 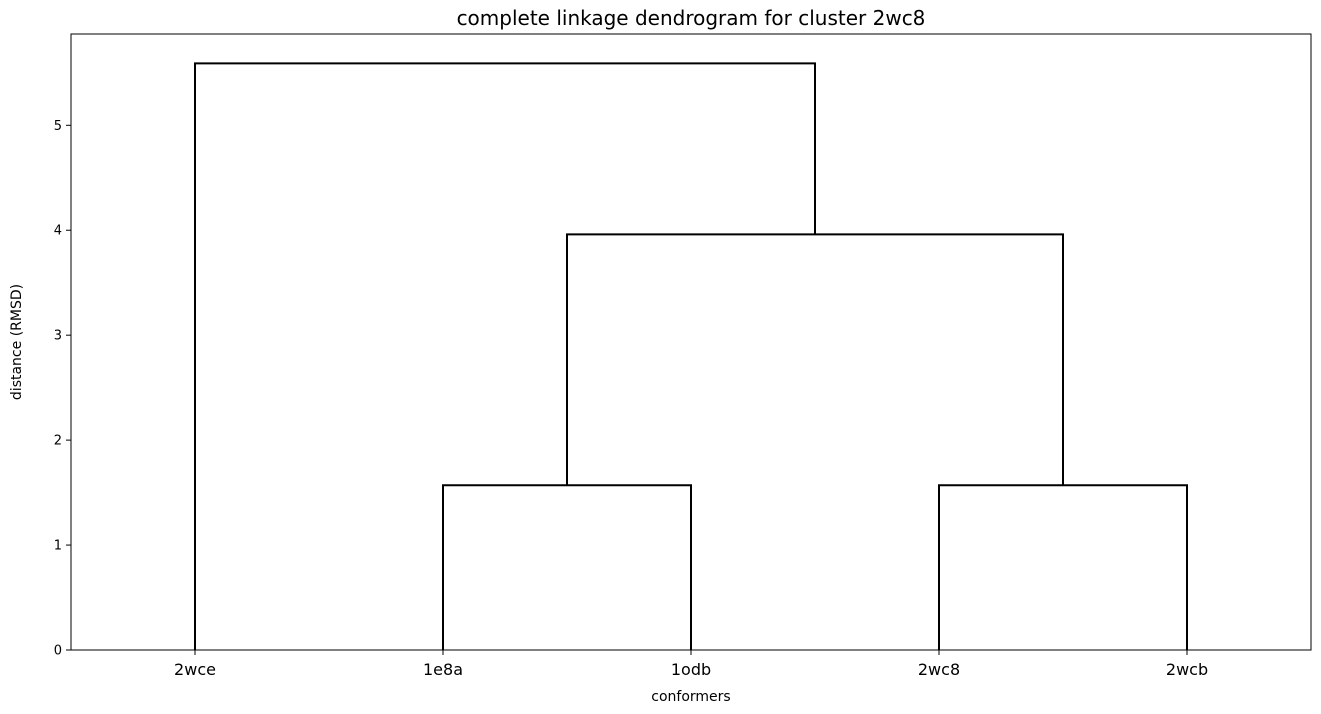 I want to click on y-tick-label: 2, so click(x=58, y=441).